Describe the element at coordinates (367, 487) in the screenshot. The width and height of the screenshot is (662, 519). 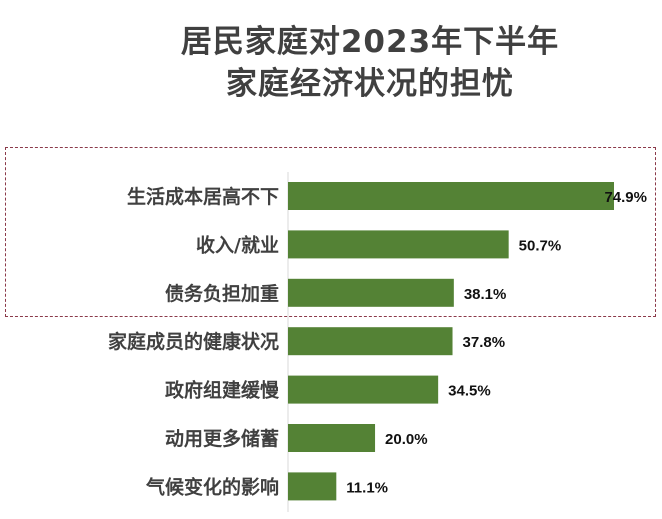
I see `data-label: 11.1%` at that location.